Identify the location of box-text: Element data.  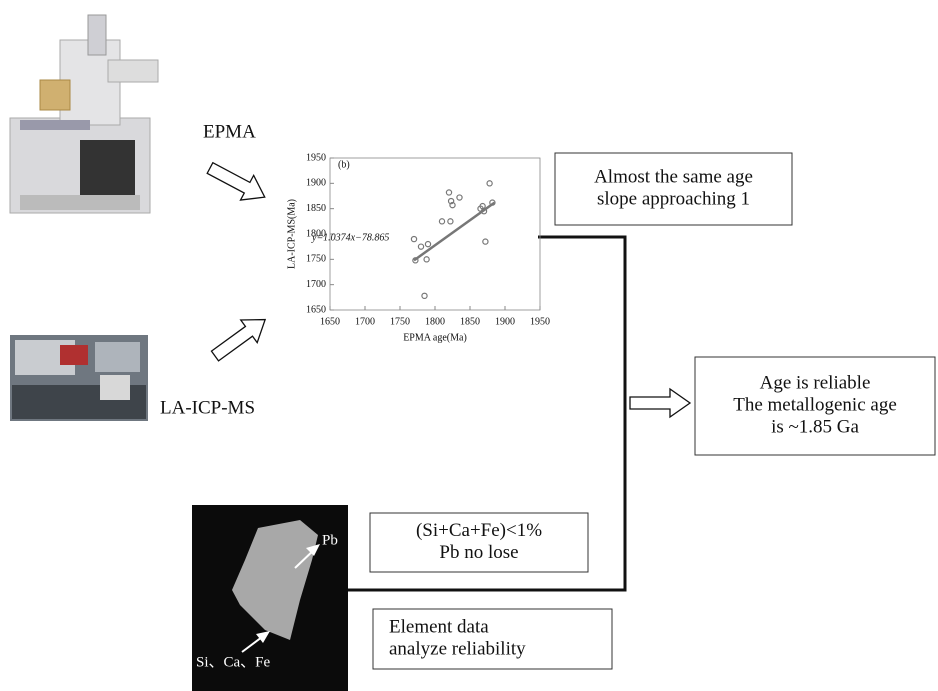
(439, 626).